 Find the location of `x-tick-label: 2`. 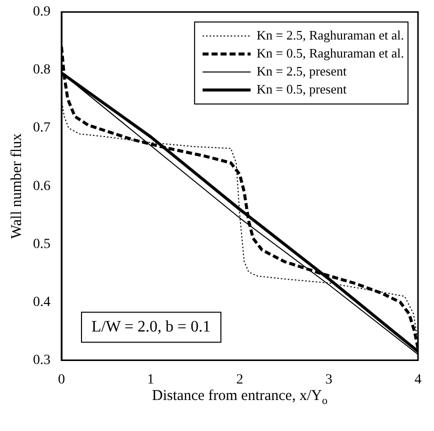

x-tick-label: 2 is located at coordinates (240, 380).